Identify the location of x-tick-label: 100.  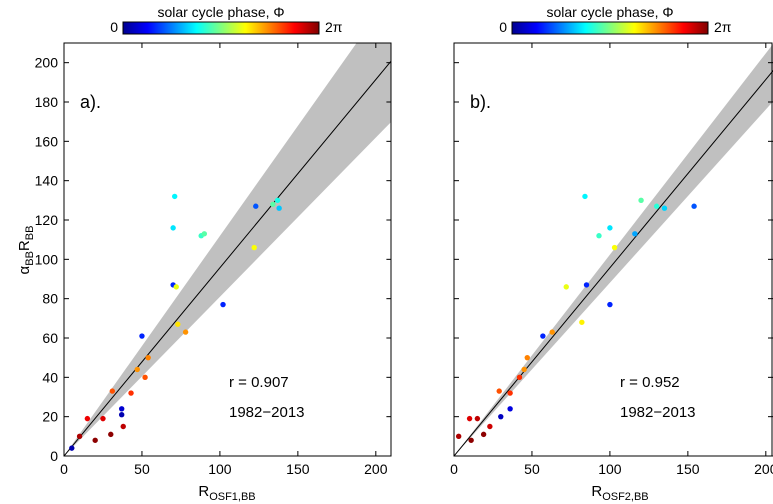
(220, 469).